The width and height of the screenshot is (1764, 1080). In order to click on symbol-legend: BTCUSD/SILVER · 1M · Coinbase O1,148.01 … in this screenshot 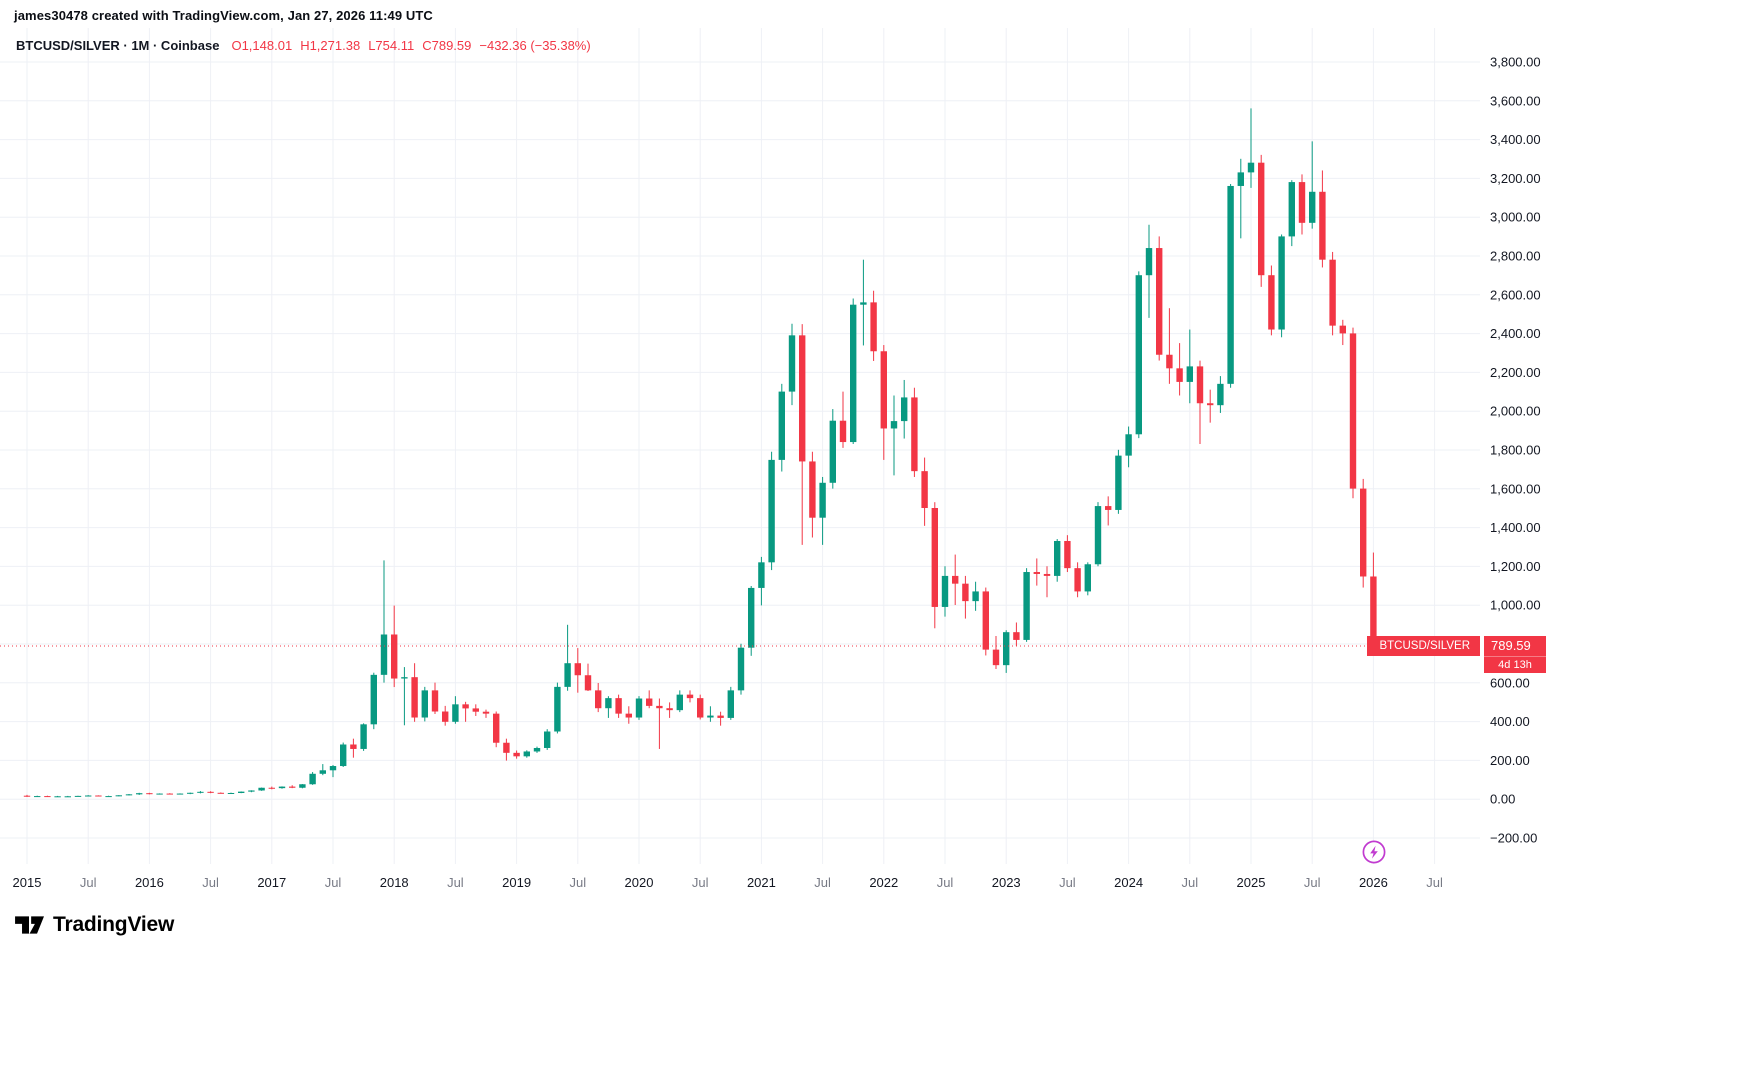, I will do `click(303, 45)`.